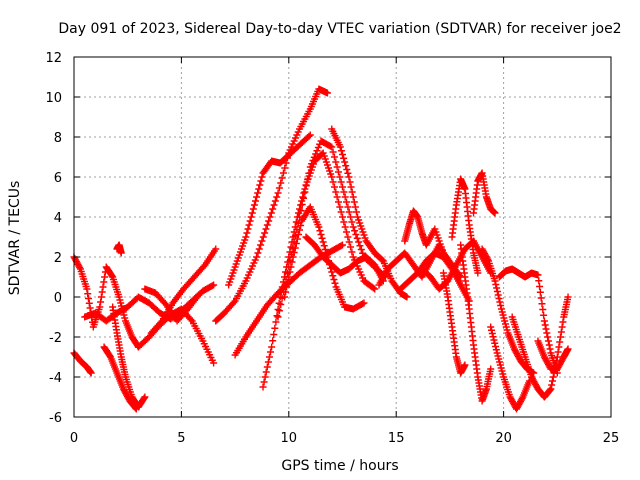 This screenshot has width=640, height=480. What do you see at coordinates (55, 418) in the screenshot?
I see `y-tick-label: -6` at bounding box center [55, 418].